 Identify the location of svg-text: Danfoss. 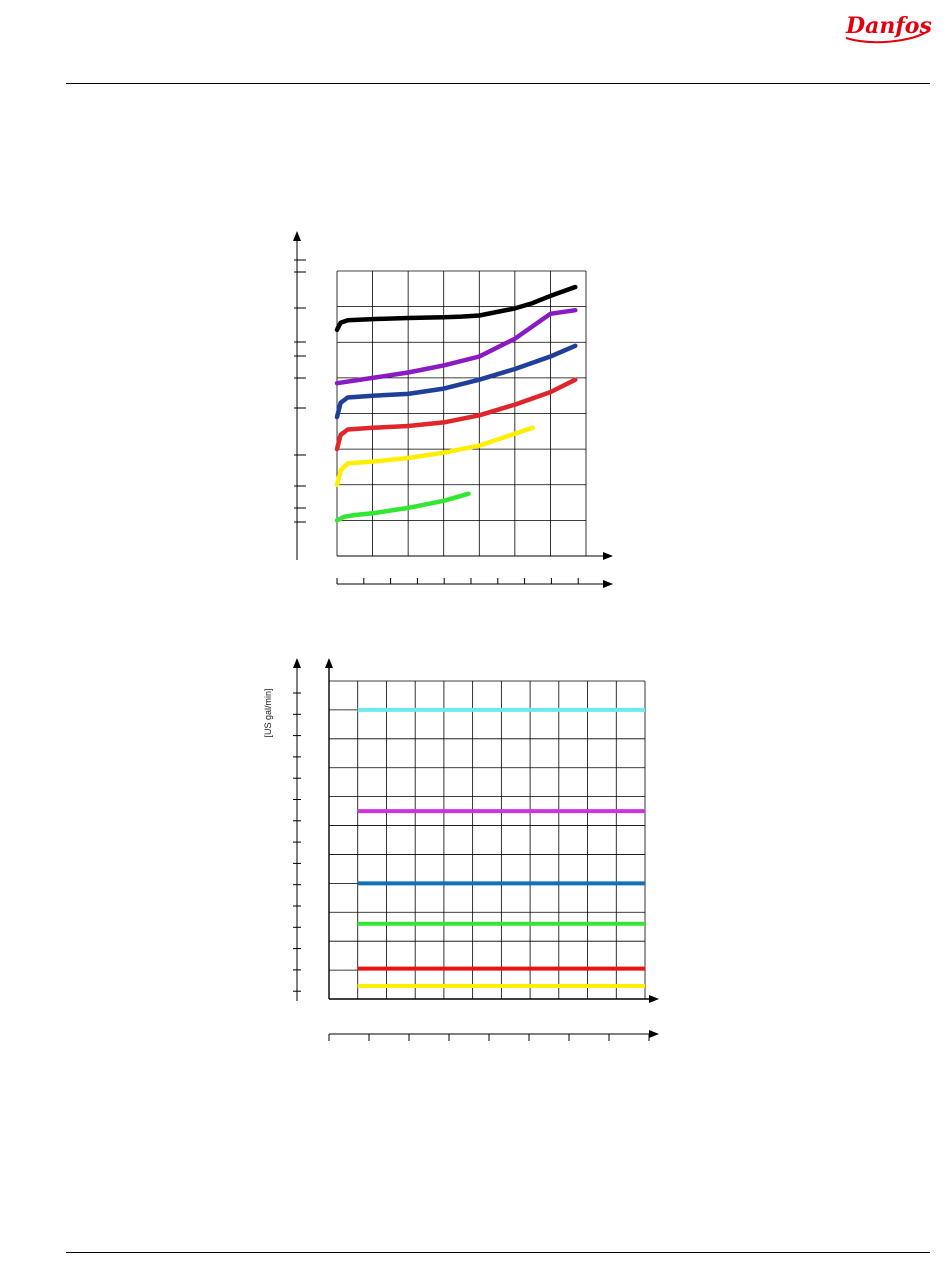
(888, 26).